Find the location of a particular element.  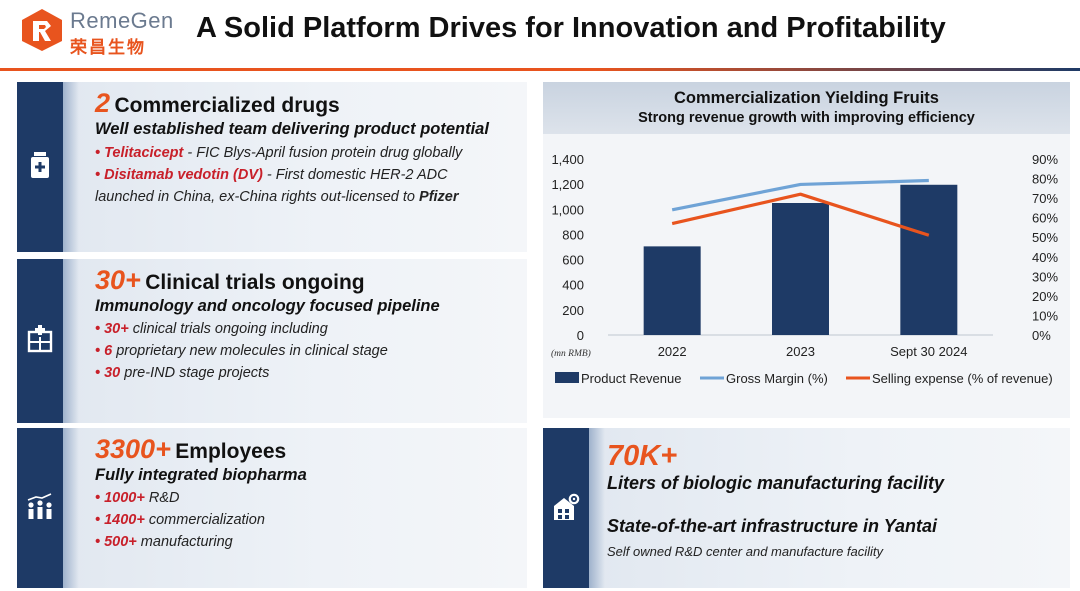

drug-desc-dv: - First domestic HER-2 ADC is located at coordinates (355, 175).